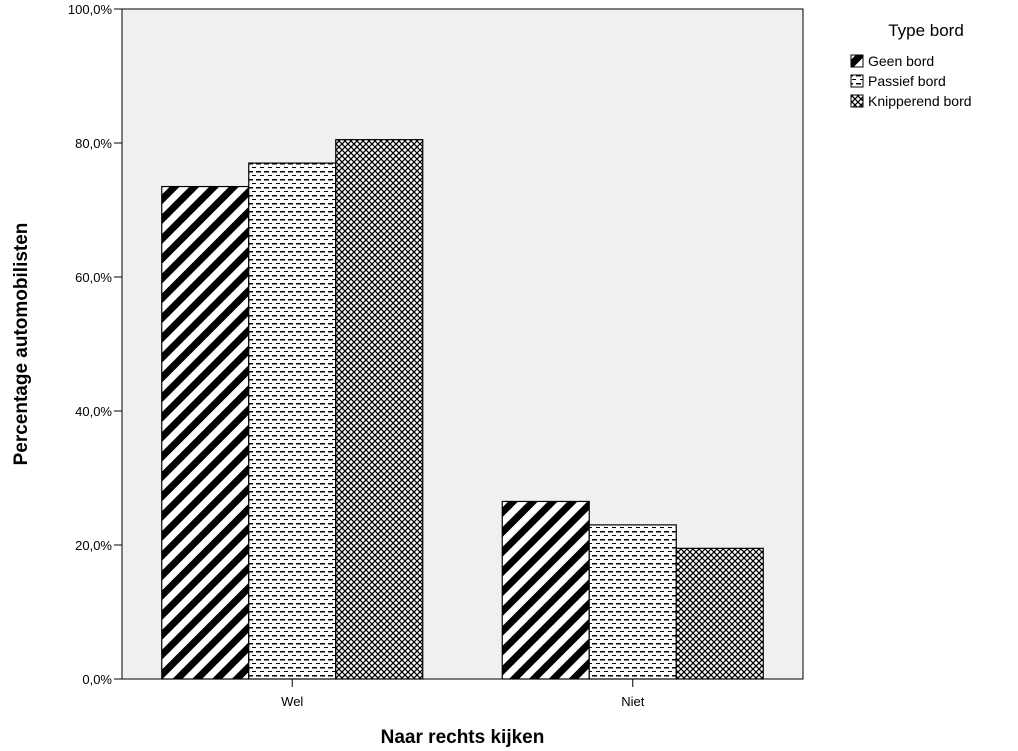 This screenshot has height=751, width=1018. I want to click on bar-wel-geen-bord, so click(205, 432).